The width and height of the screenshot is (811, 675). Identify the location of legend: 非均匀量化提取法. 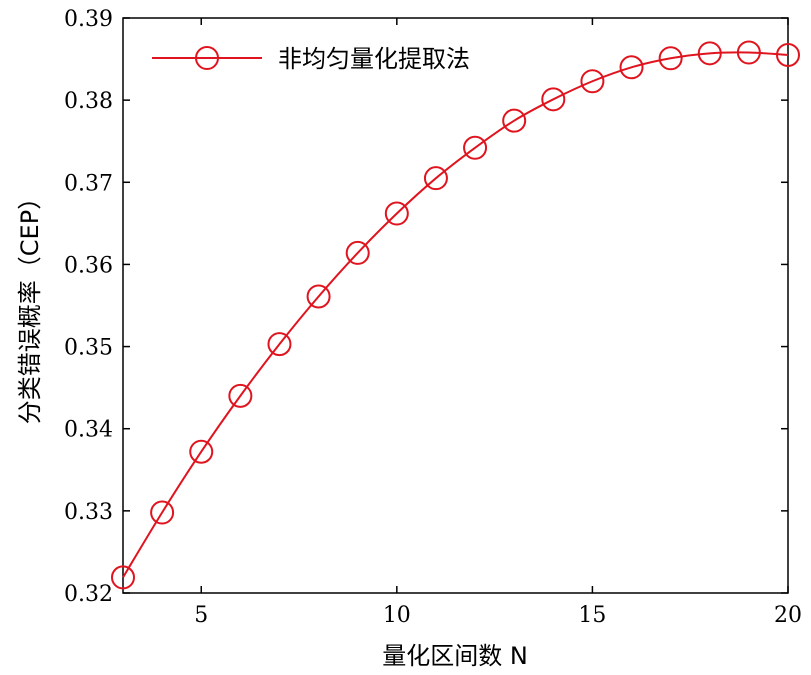
(311, 59).